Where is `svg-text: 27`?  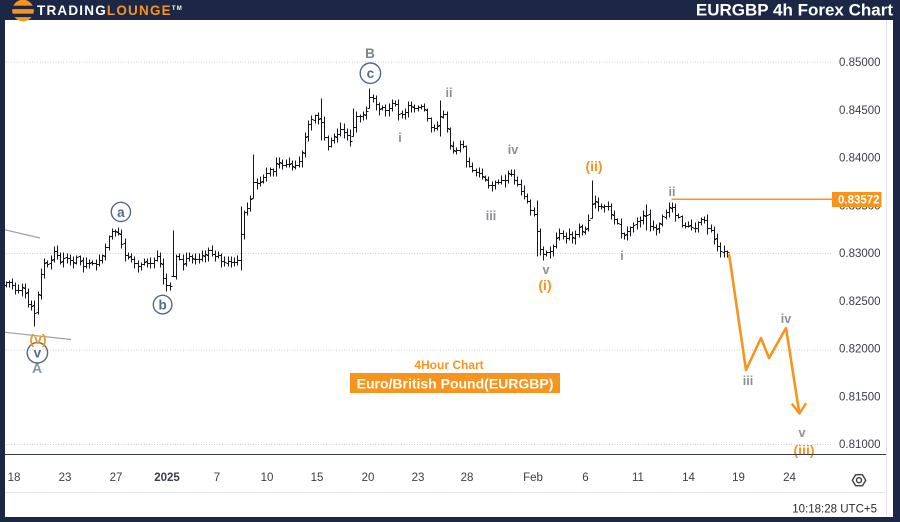 svg-text: 27 is located at coordinates (116, 478).